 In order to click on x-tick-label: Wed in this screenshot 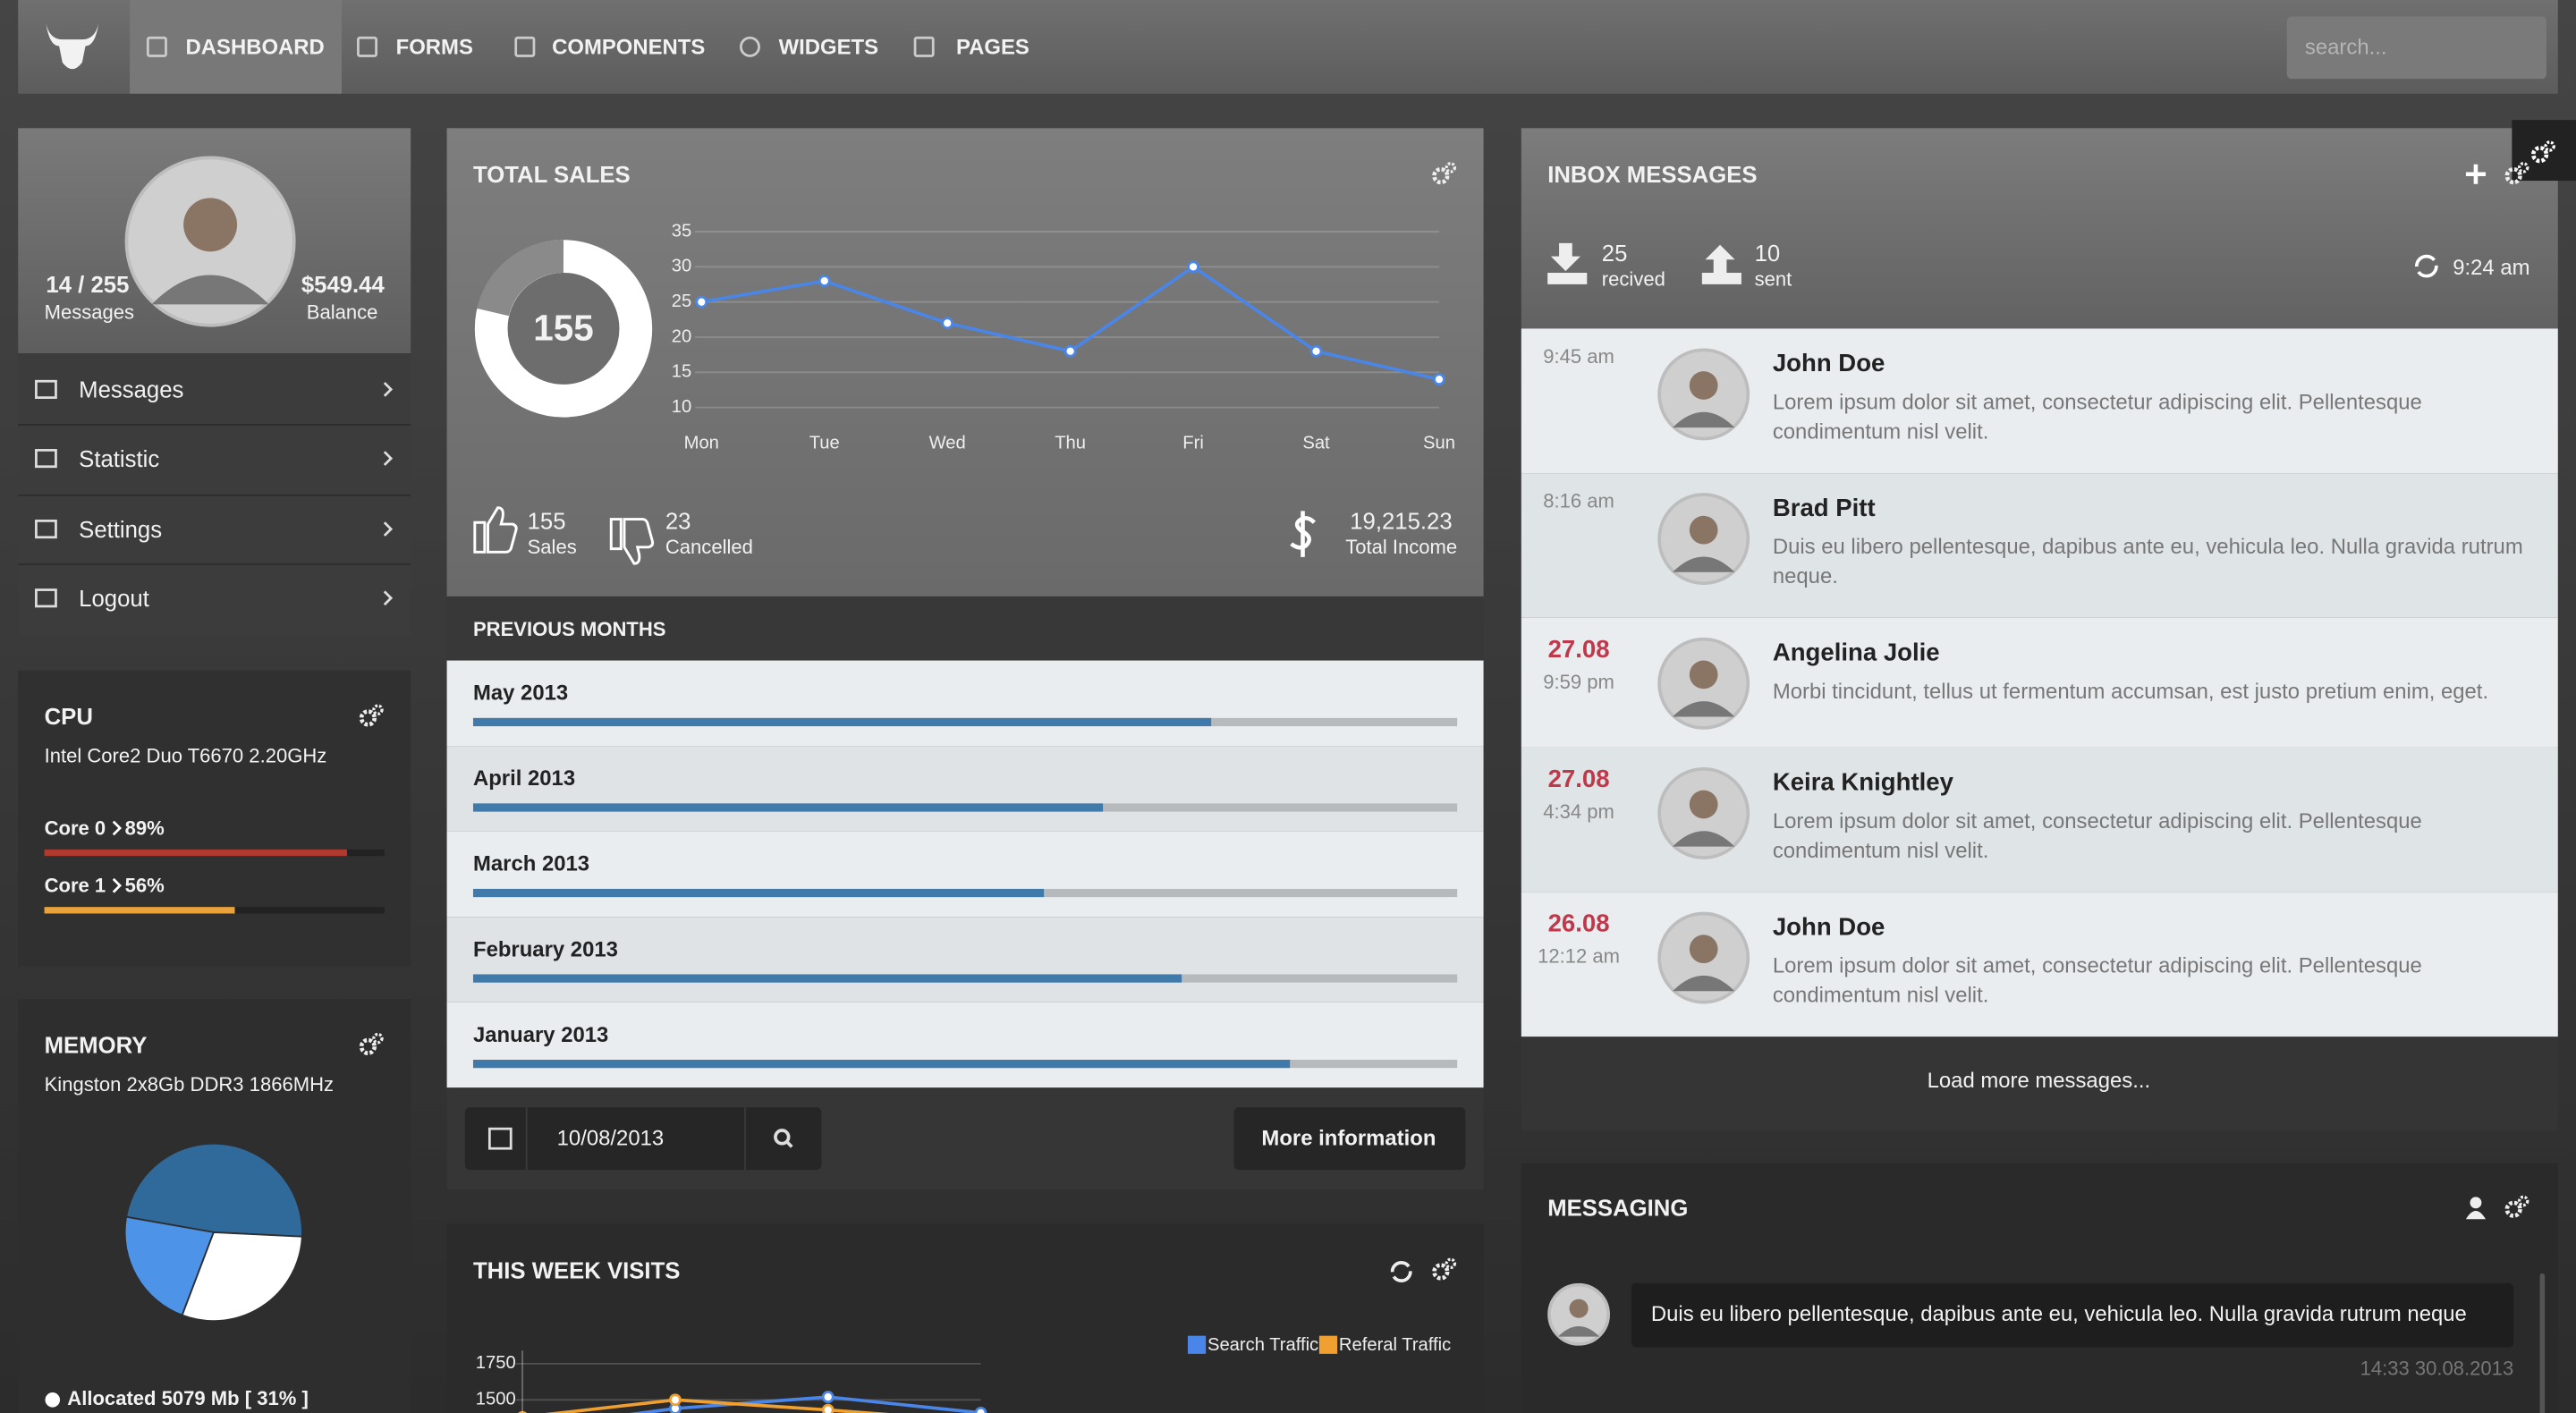, I will do `click(947, 443)`.